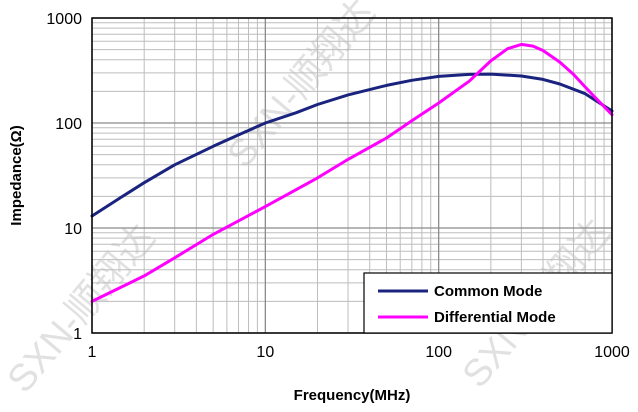 The width and height of the screenshot is (638, 412). What do you see at coordinates (68, 124) in the screenshot?
I see `y-tick-label: 100` at bounding box center [68, 124].